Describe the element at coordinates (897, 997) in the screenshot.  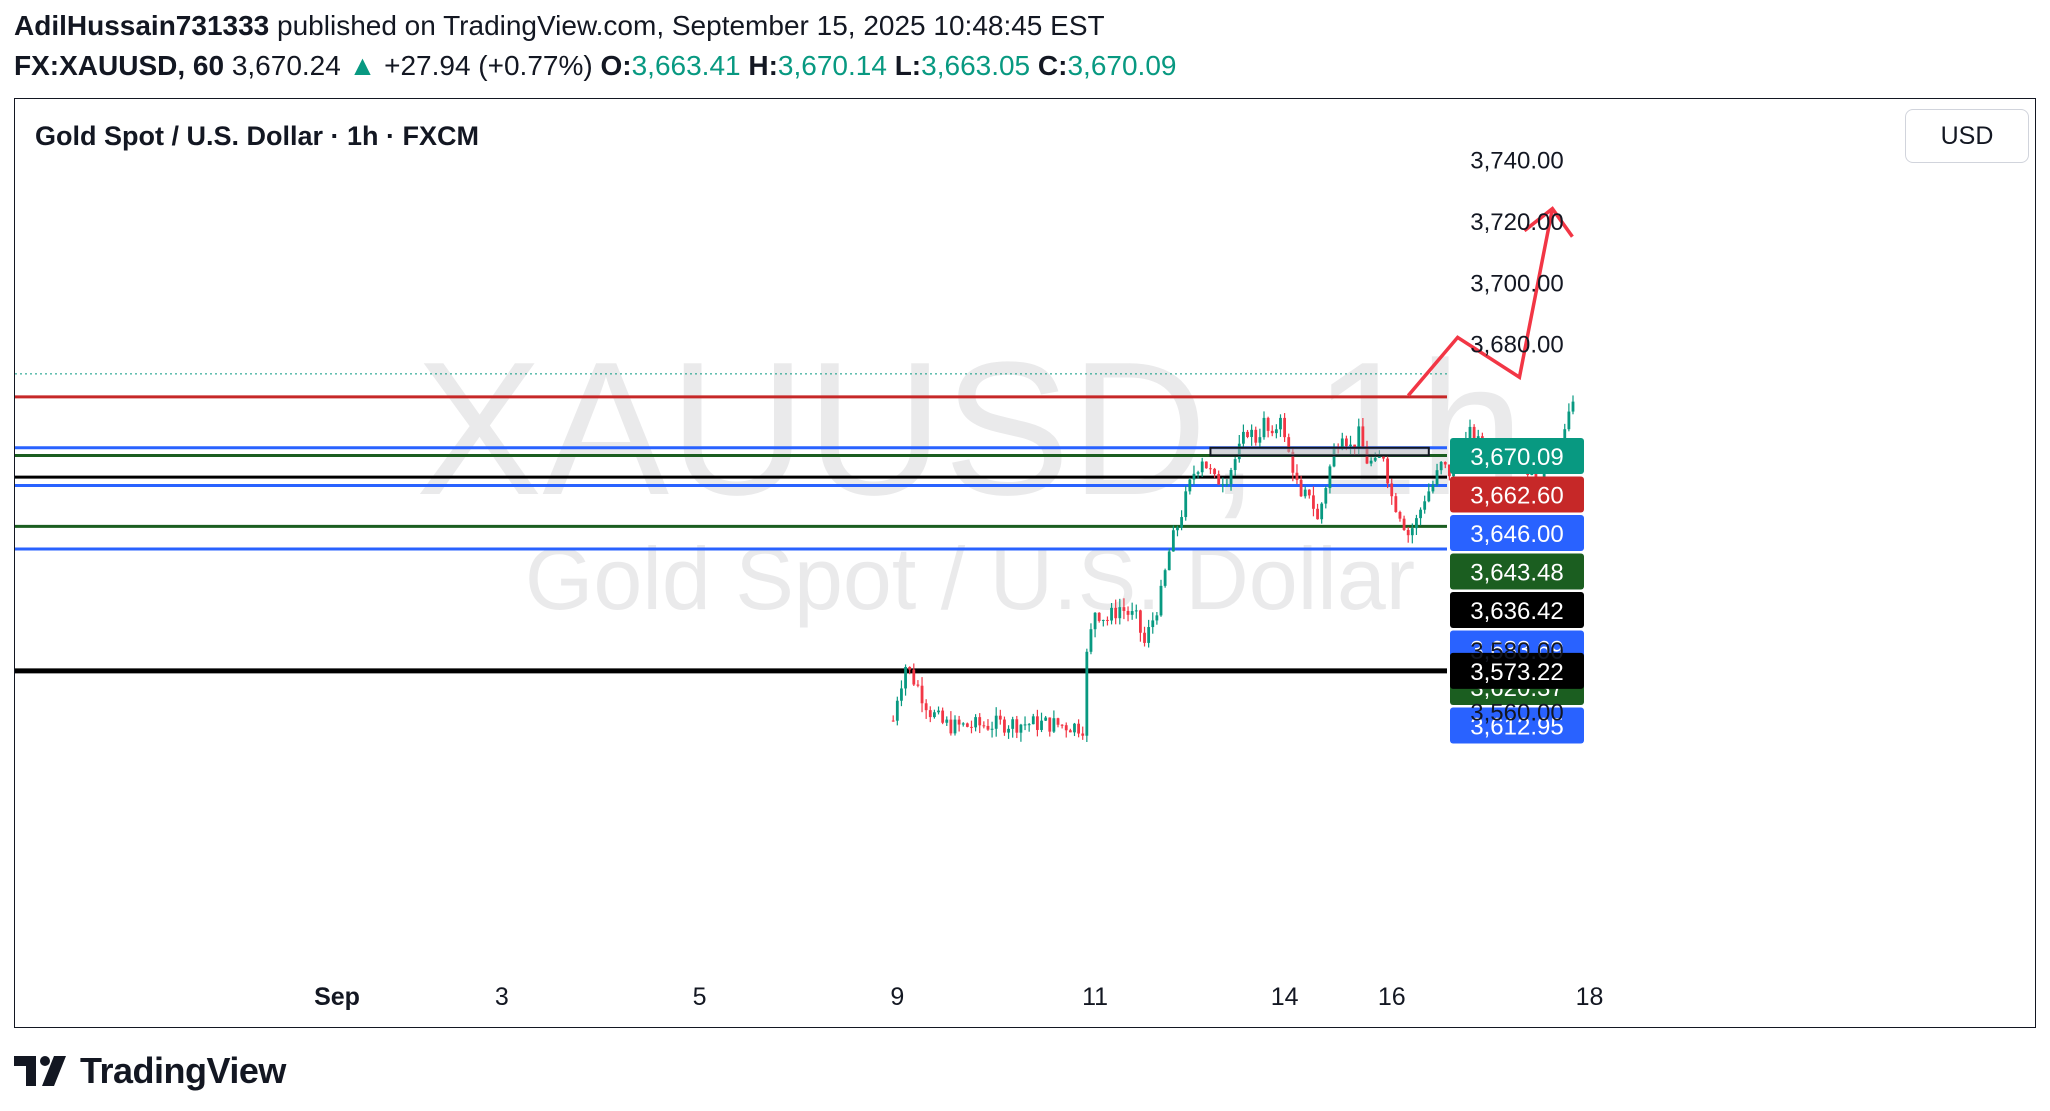
I see `x-tick-label: 9` at that location.